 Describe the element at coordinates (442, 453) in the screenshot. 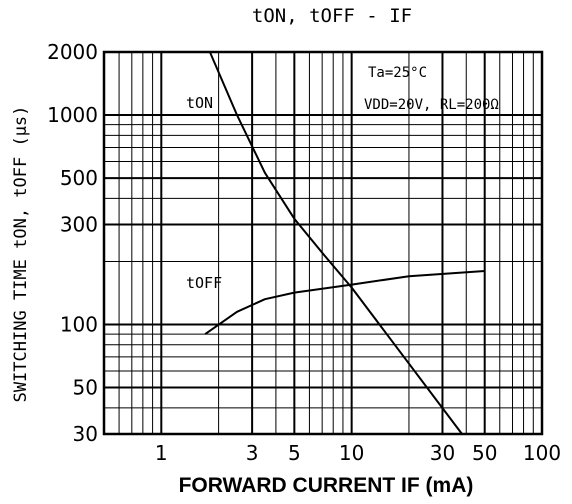

I see `x-tick-label: 30` at that location.